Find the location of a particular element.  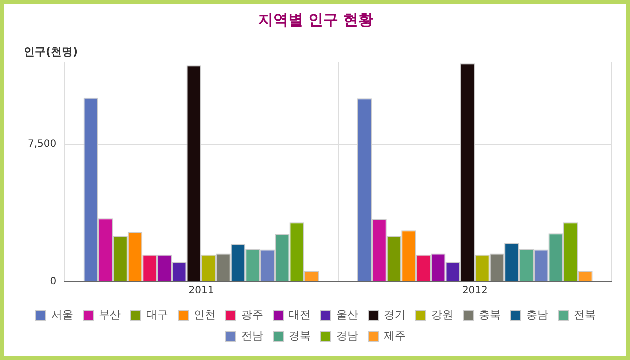

legend-label: 충북 is located at coordinates (490, 315).